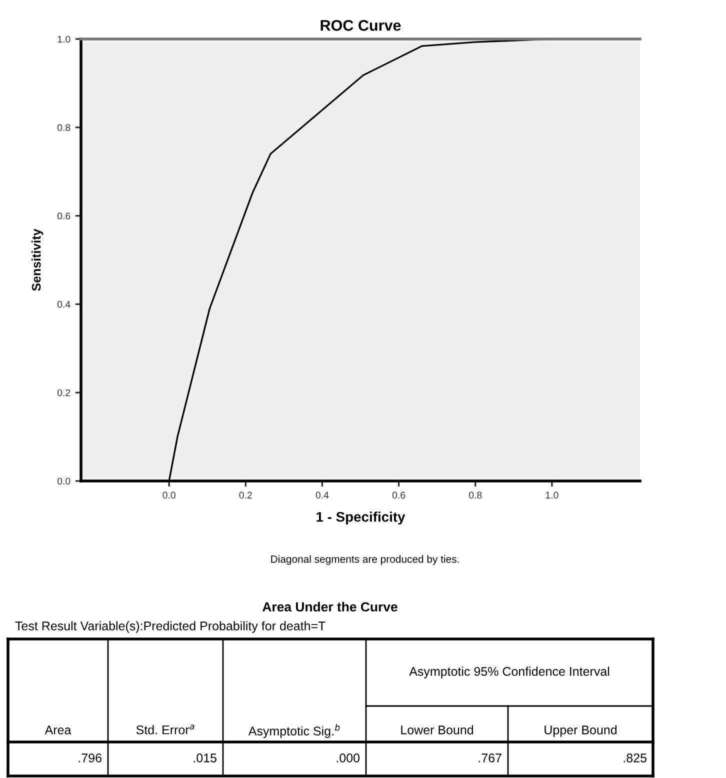 This screenshot has width=726, height=778. I want to click on text: .000, so click(348, 758).